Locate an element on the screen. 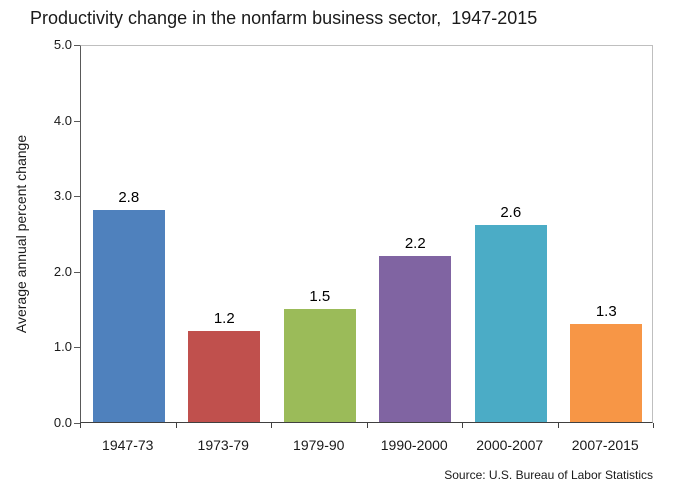 This screenshot has width=681, height=494. bar-value-label: 2.6 is located at coordinates (511, 213).